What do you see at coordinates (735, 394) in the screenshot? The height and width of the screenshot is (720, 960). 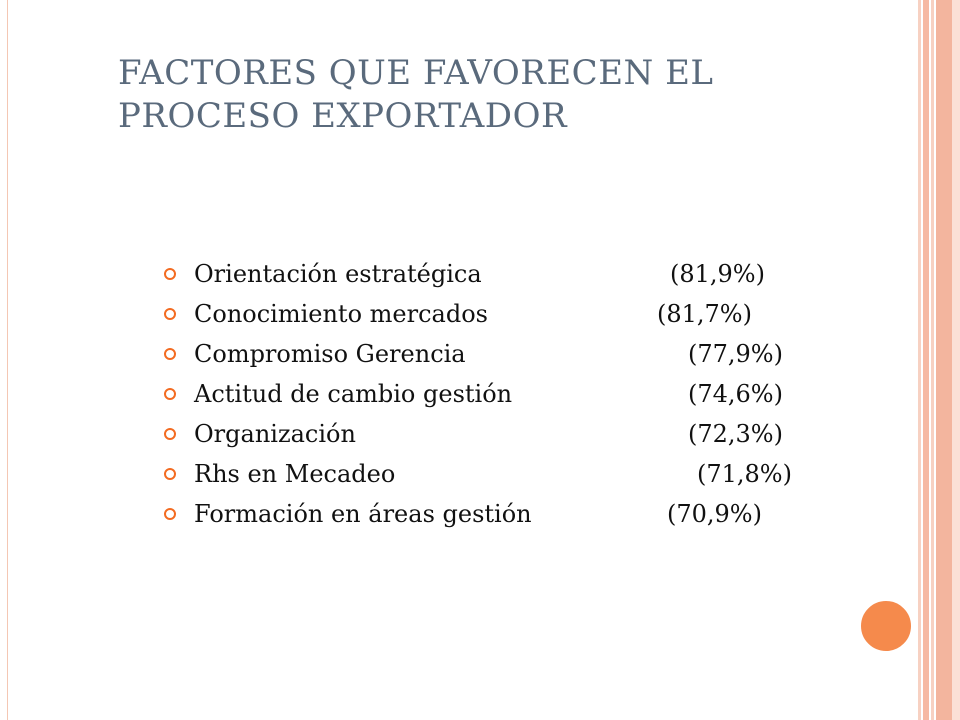 I see `factor-percentage: (74,6%)` at bounding box center [735, 394].